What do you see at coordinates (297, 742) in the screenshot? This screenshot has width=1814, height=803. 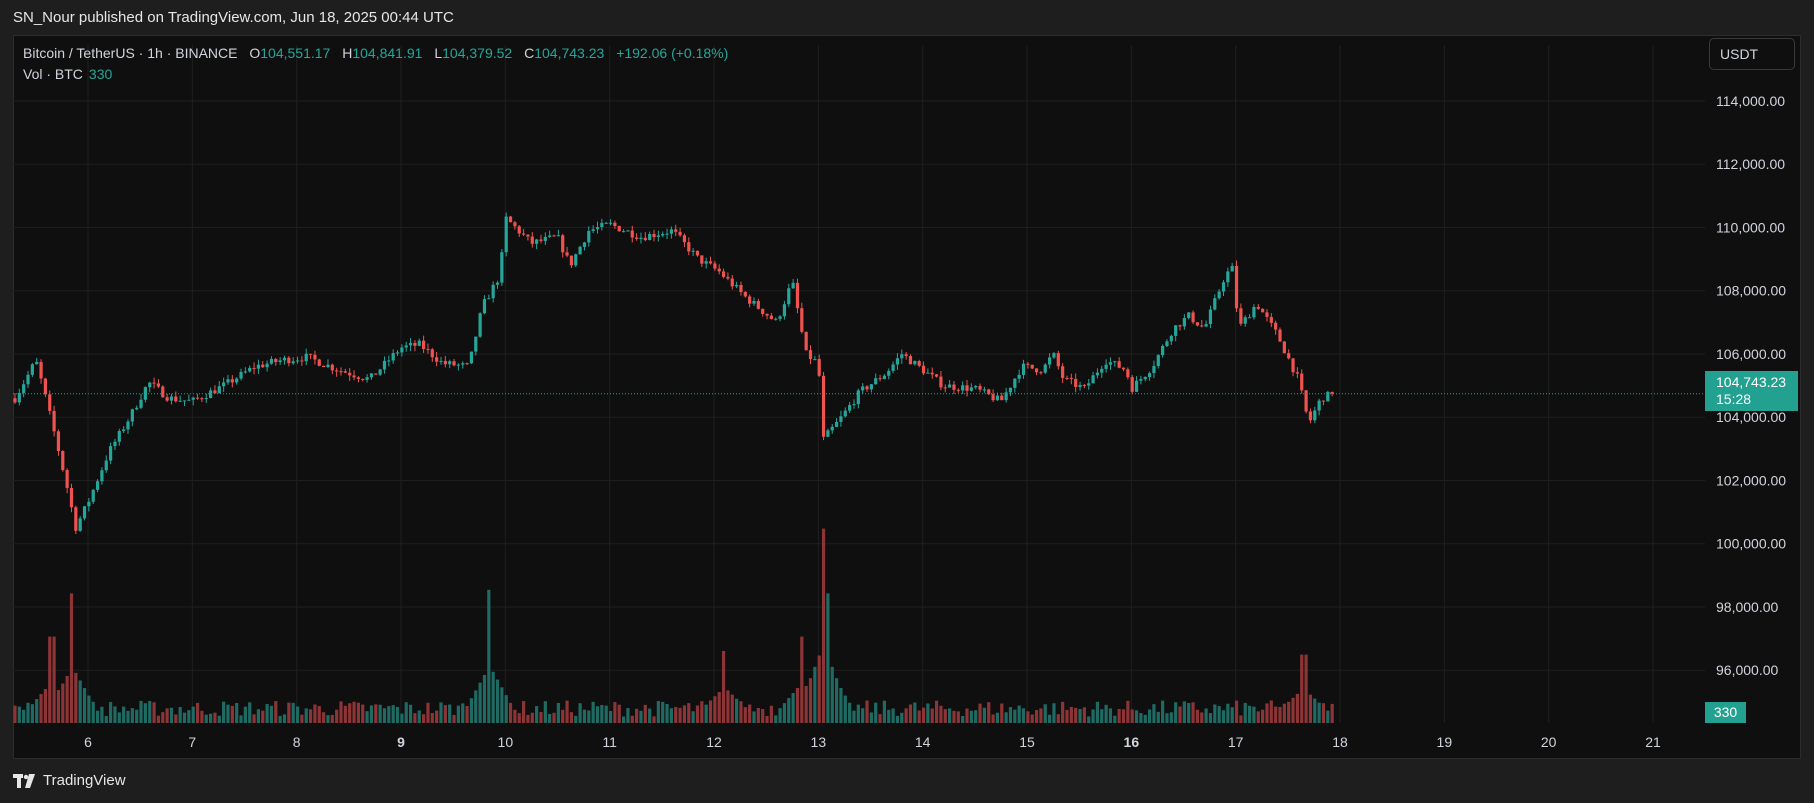 I see `x-tick-label: 8` at bounding box center [297, 742].